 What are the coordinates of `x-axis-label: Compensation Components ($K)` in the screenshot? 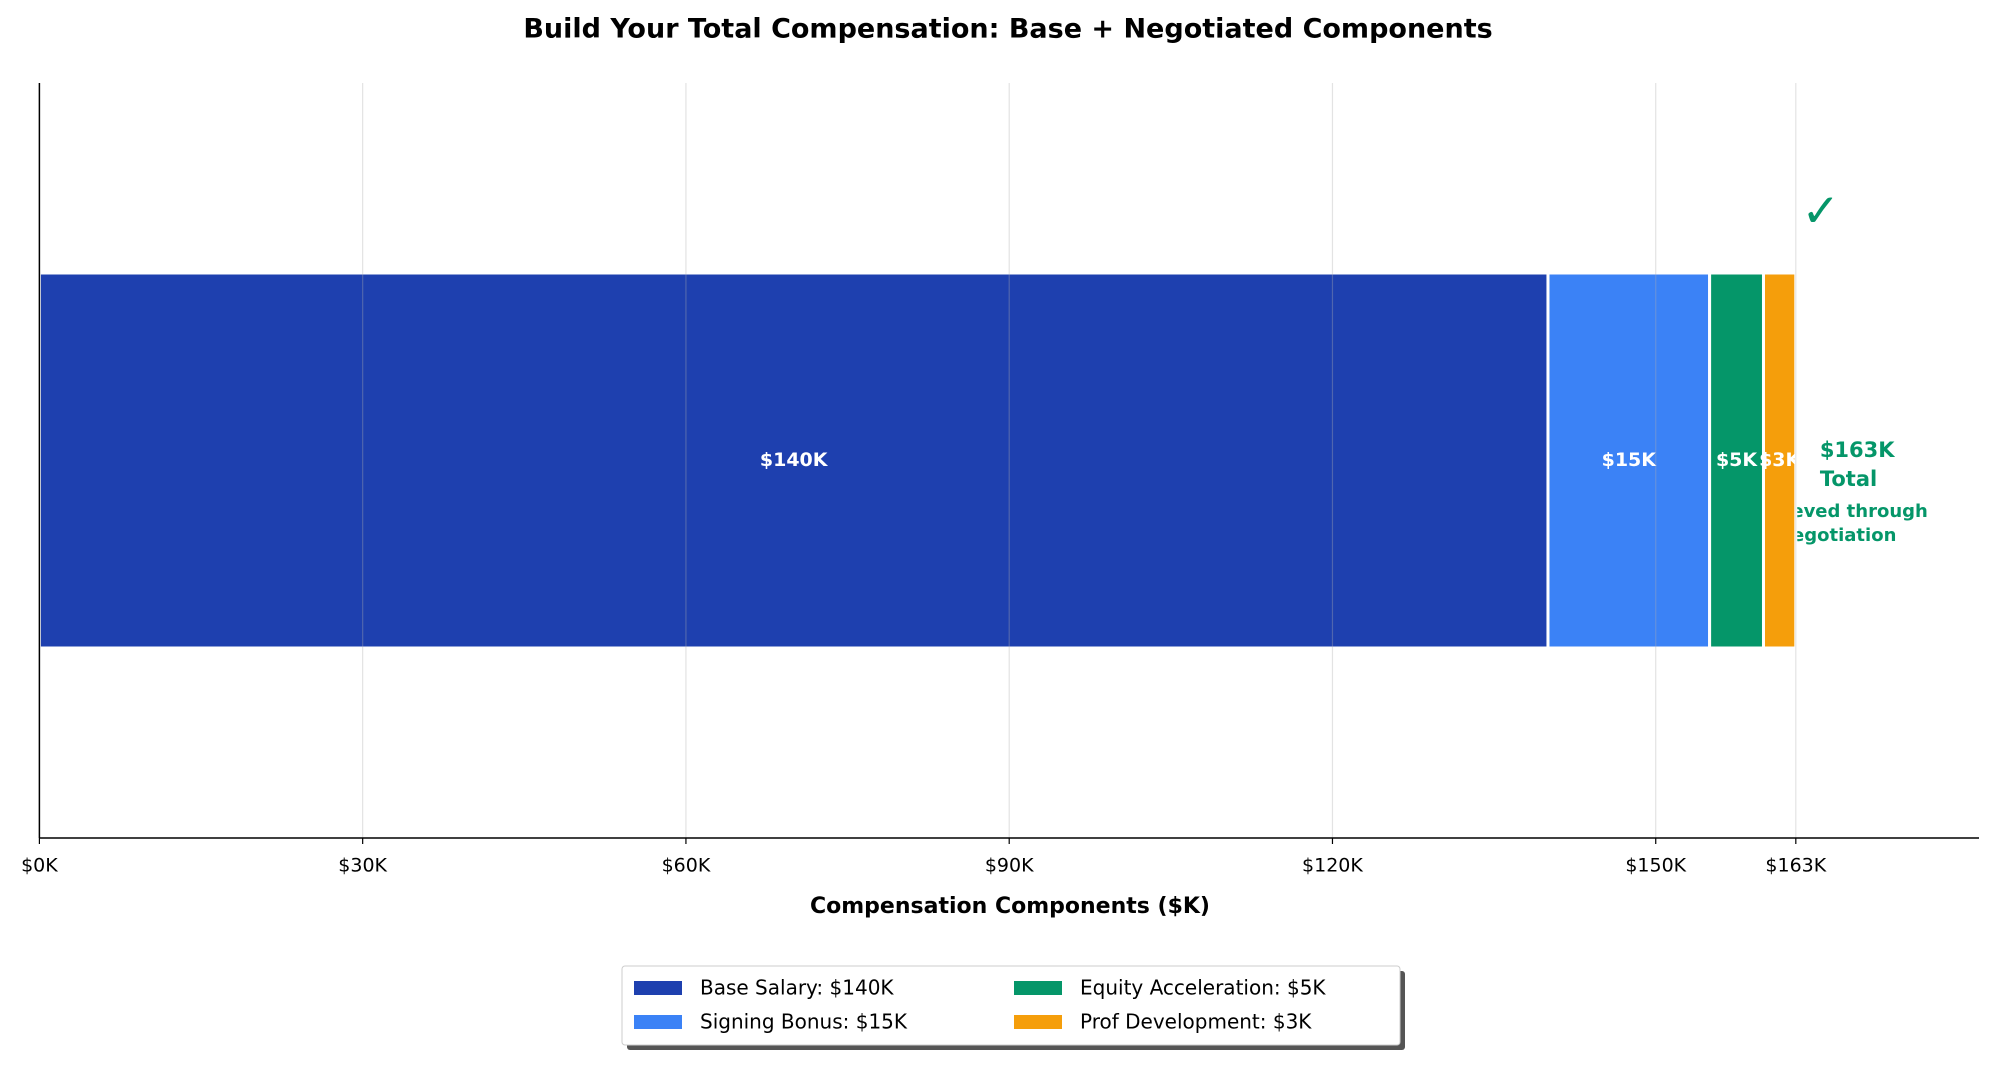 It's located at (1010, 906).